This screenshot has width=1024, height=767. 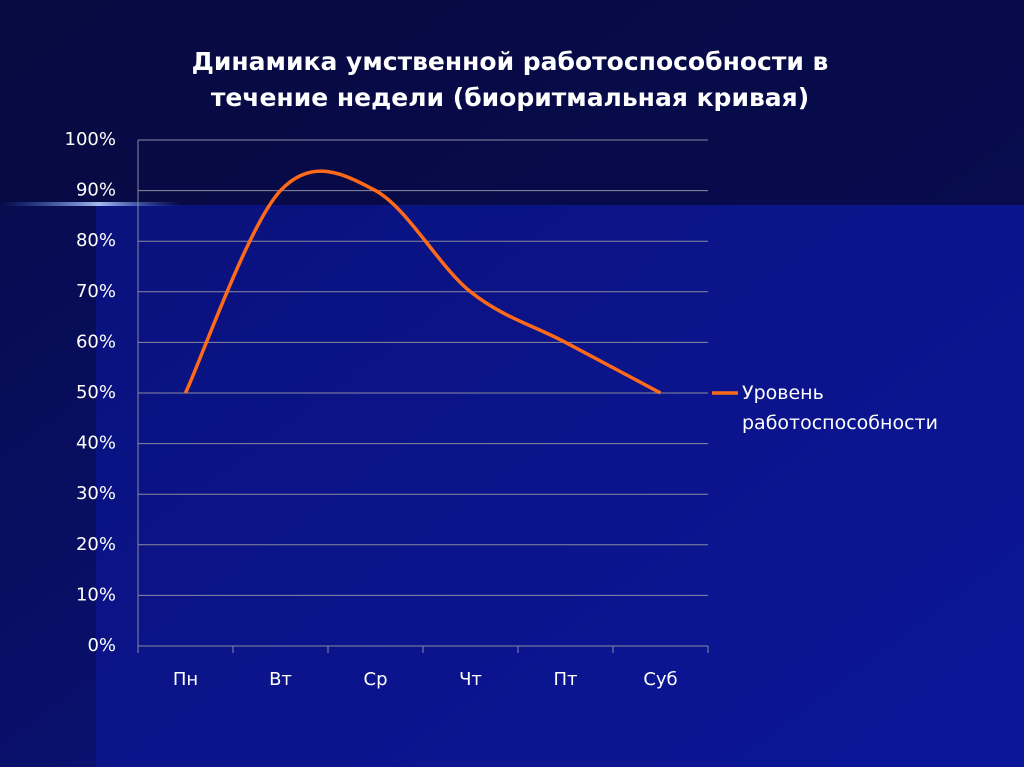 What do you see at coordinates (840, 408) in the screenshot?
I see `legend-label: Уровень работоспособности` at bounding box center [840, 408].